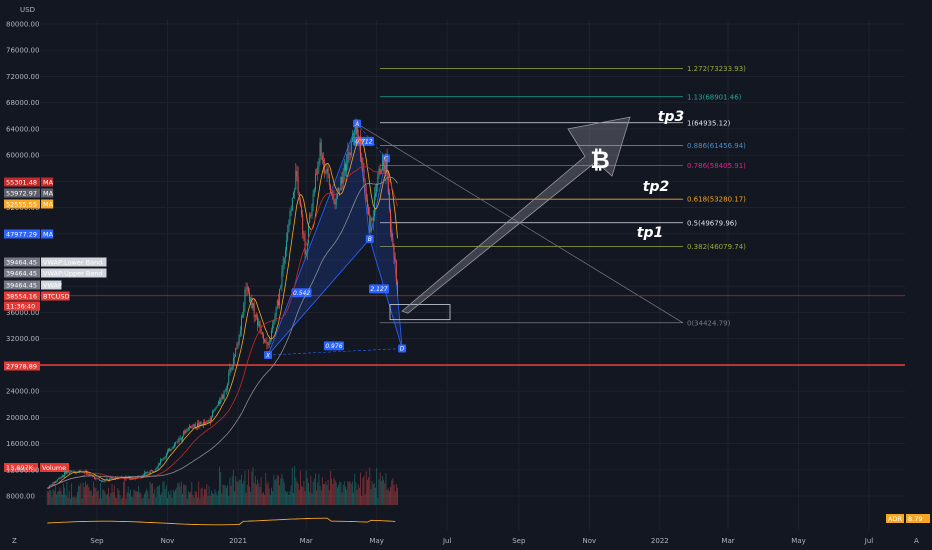 This screenshot has width=932, height=550. Describe the element at coordinates (402, 348) in the screenshot. I see `harmonic-point-marker` at that location.